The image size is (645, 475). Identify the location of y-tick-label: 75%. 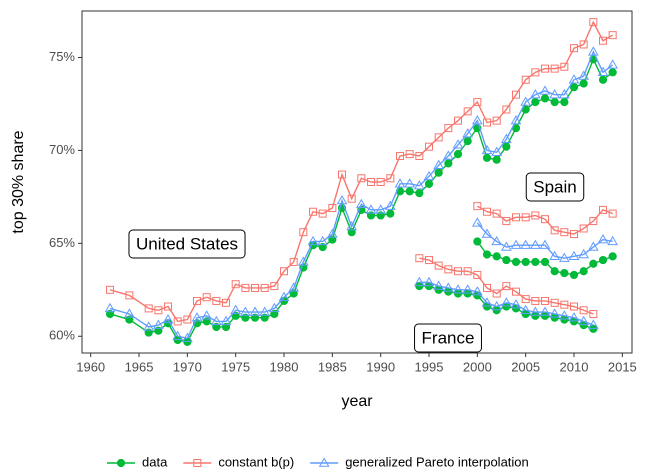
(62, 56).